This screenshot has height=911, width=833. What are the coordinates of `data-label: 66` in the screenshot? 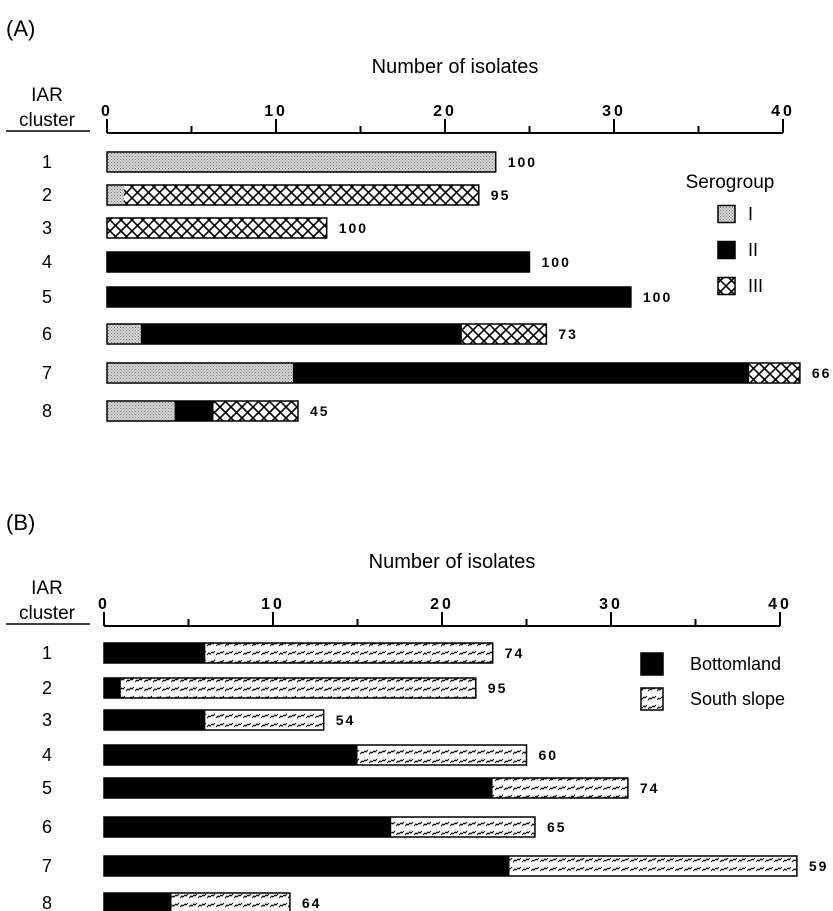 It's located at (822, 373).